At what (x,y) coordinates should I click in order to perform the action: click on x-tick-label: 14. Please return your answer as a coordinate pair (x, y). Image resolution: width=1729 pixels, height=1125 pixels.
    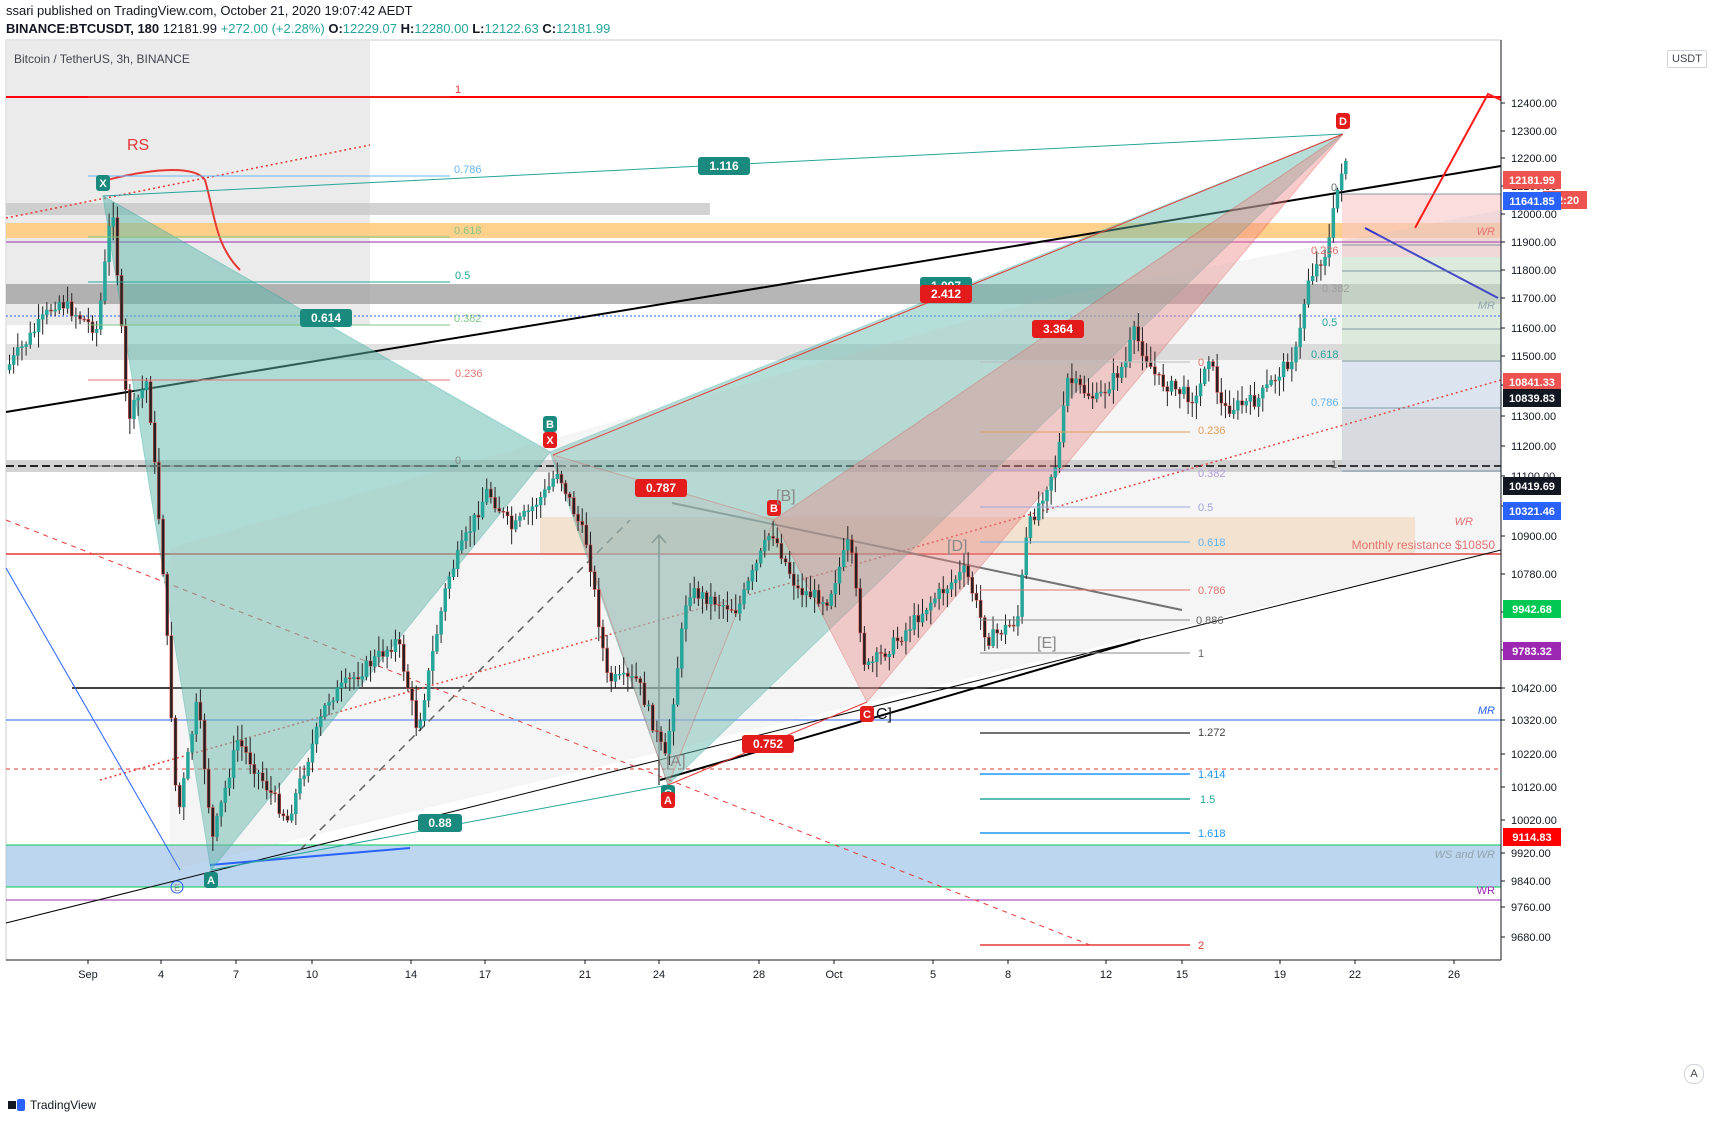
    Looking at the image, I should click on (411, 975).